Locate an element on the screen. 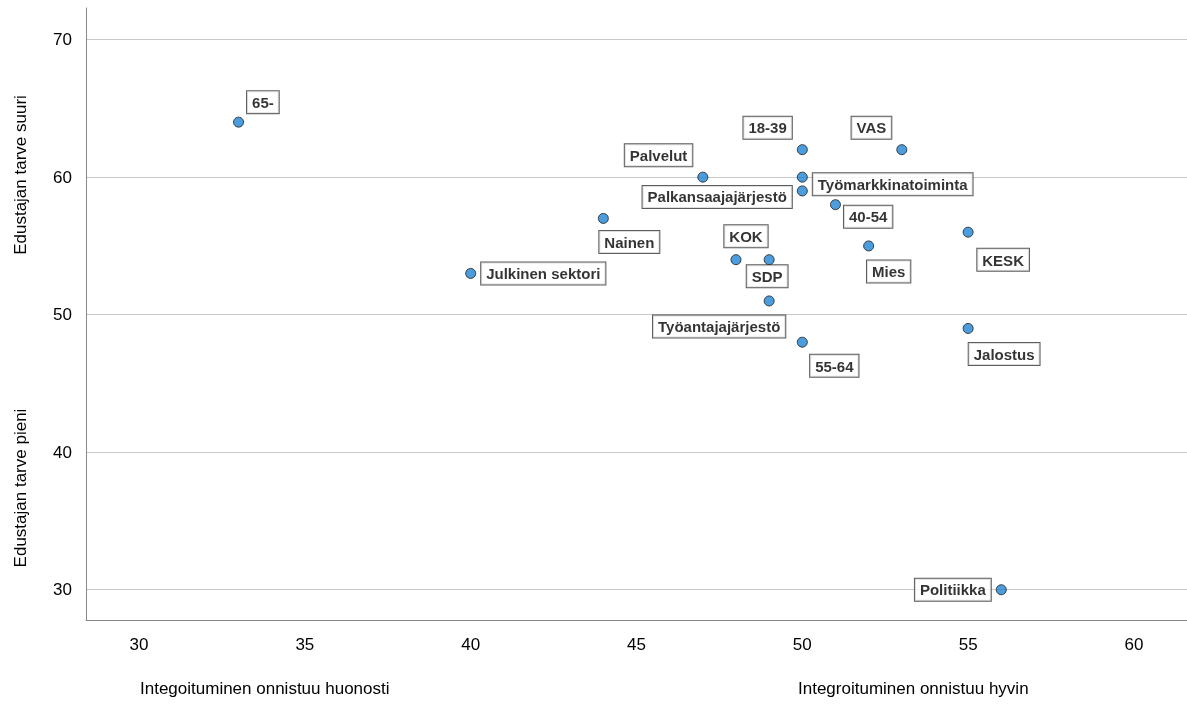 This screenshot has width=1187, height=704. x-tick-label: 45 is located at coordinates (636, 644).